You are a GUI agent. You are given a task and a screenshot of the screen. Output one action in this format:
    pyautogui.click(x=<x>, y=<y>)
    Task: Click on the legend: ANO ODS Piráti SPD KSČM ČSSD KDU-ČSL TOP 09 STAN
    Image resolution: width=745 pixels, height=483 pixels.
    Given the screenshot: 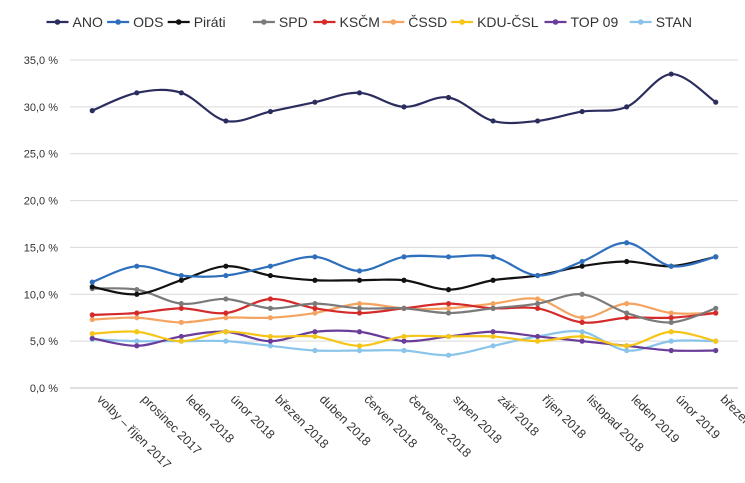 What is the action you would take?
    pyautogui.click(x=369, y=22)
    